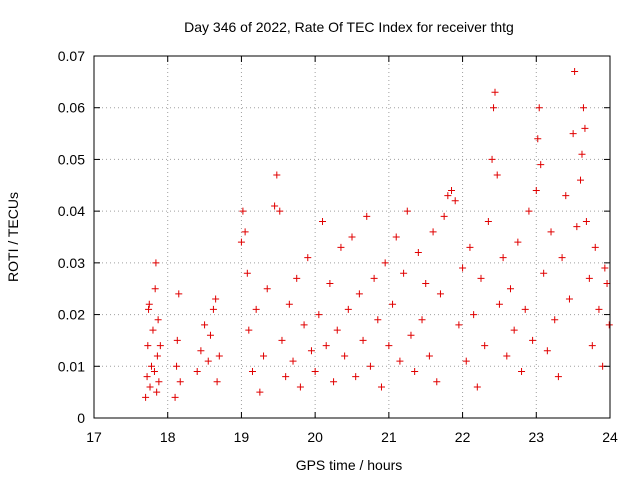 The image size is (640, 480). I want to click on y-tick-label: 0.04, so click(71, 211).